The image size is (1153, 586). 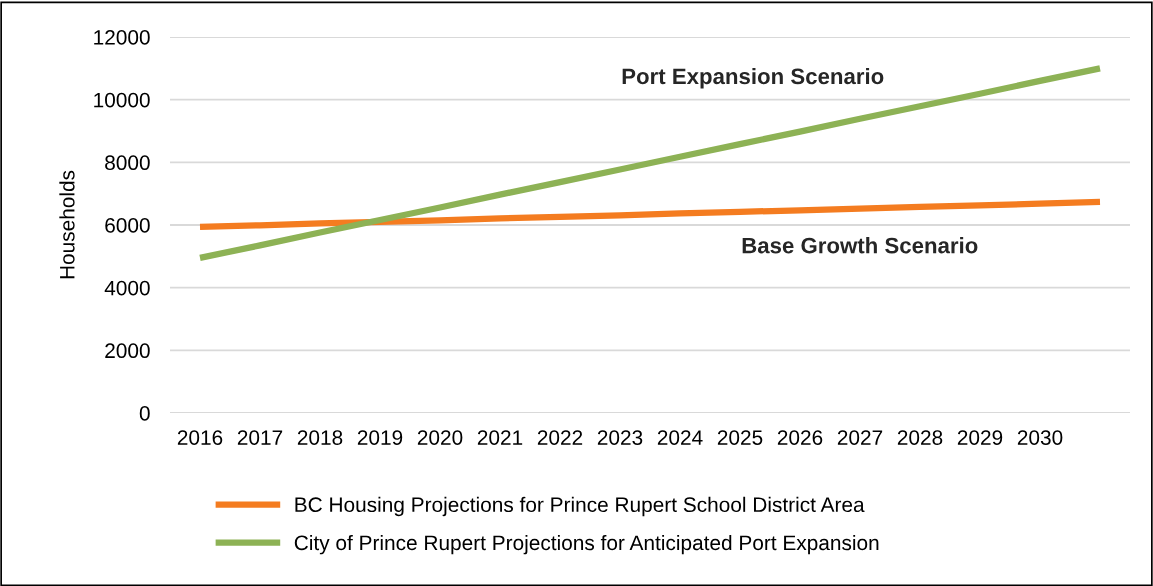 I want to click on x-tick-label: 2016, so click(x=200, y=437).